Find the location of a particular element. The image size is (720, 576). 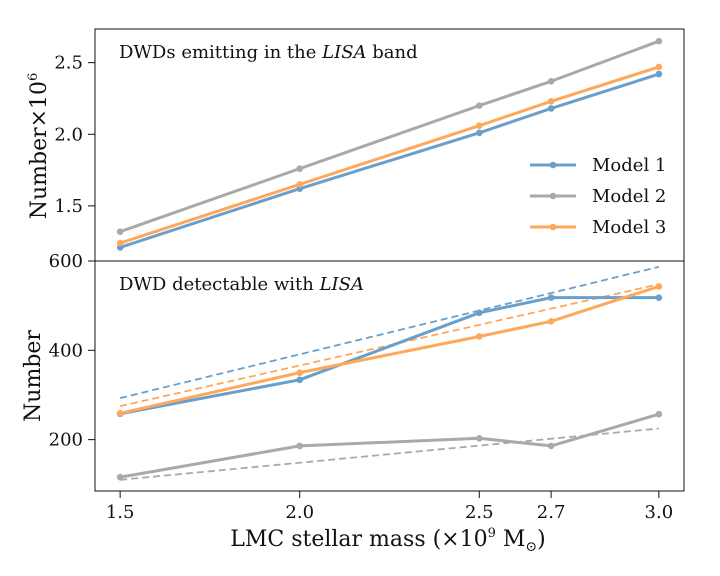

xtick-label-2-5: 2.5 is located at coordinates (479, 512).